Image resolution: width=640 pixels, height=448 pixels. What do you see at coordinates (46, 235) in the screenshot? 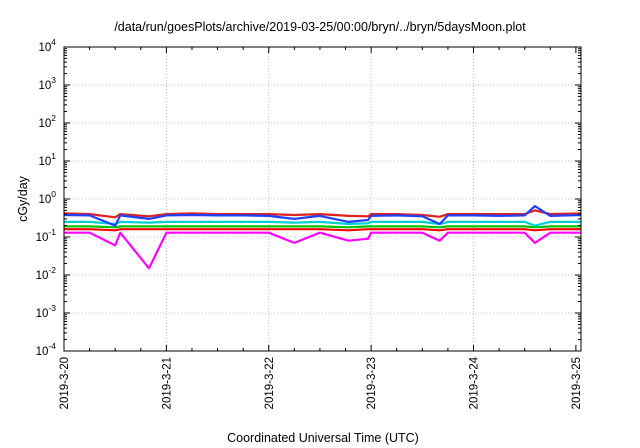
I see `y-tick-label: 10⁻¹` at bounding box center [46, 235].